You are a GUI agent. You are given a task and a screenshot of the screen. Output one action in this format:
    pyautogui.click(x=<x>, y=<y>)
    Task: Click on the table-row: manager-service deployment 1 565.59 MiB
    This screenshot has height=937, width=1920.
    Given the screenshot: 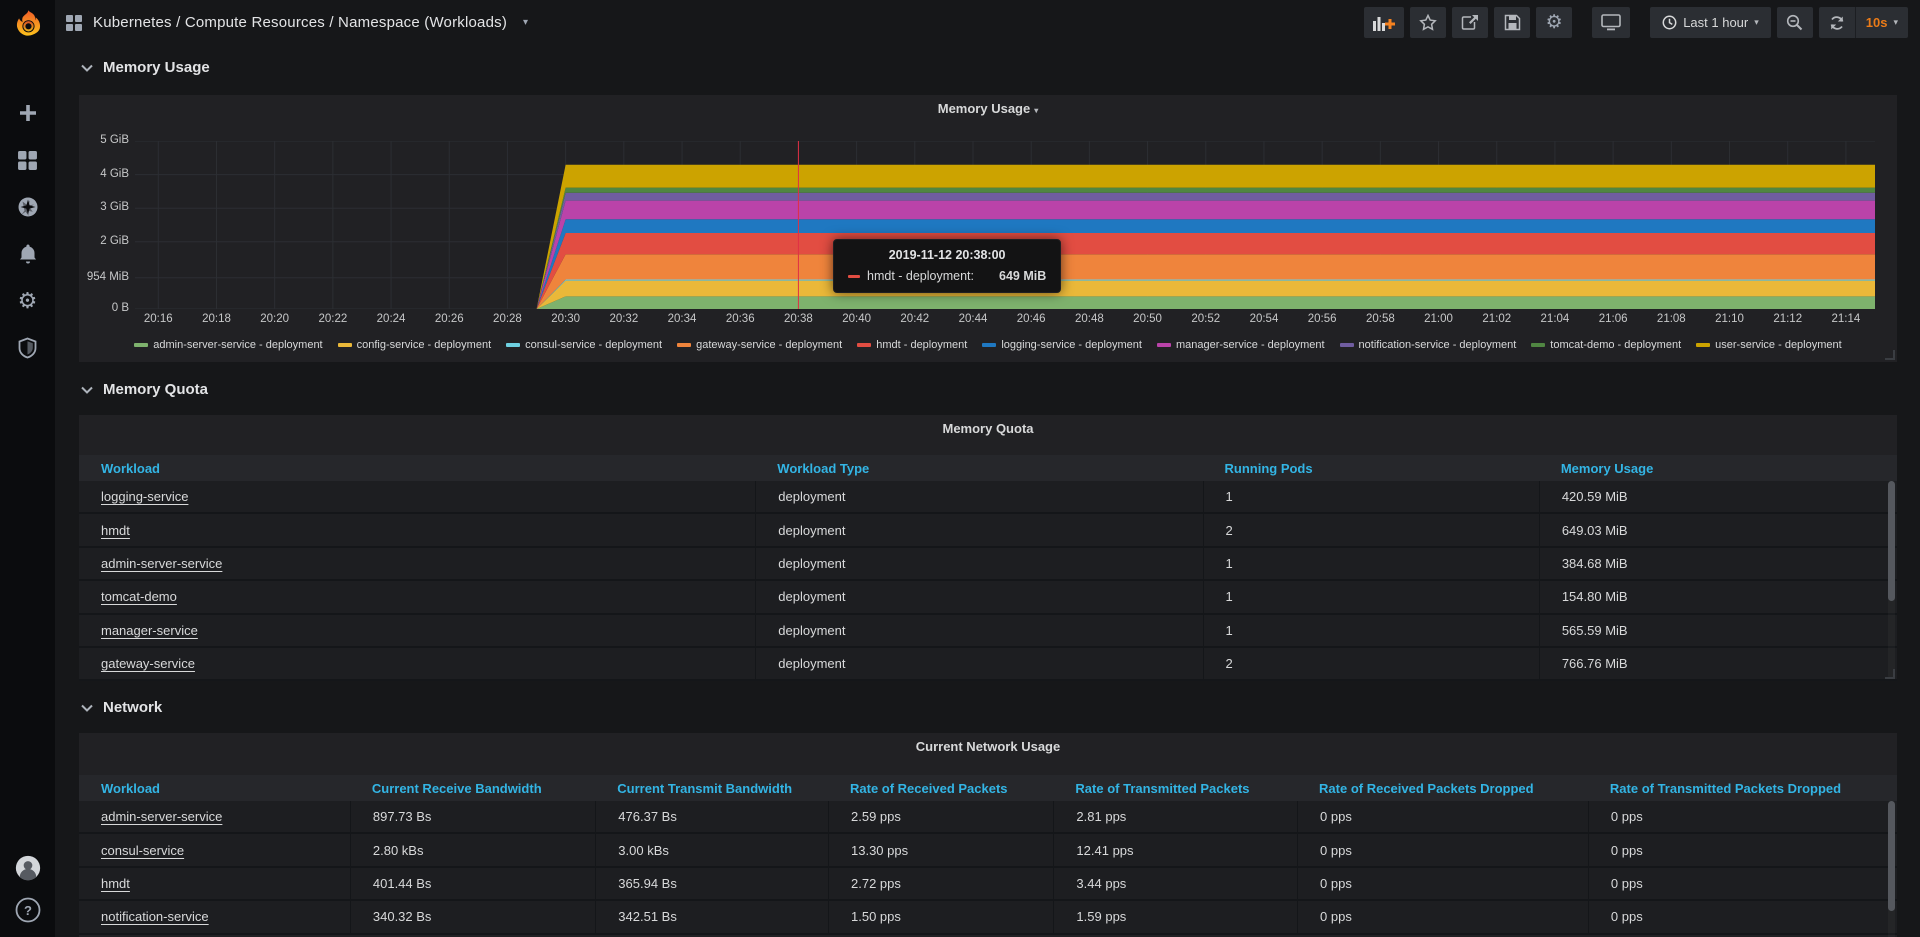 What is the action you would take?
    pyautogui.click(x=988, y=631)
    